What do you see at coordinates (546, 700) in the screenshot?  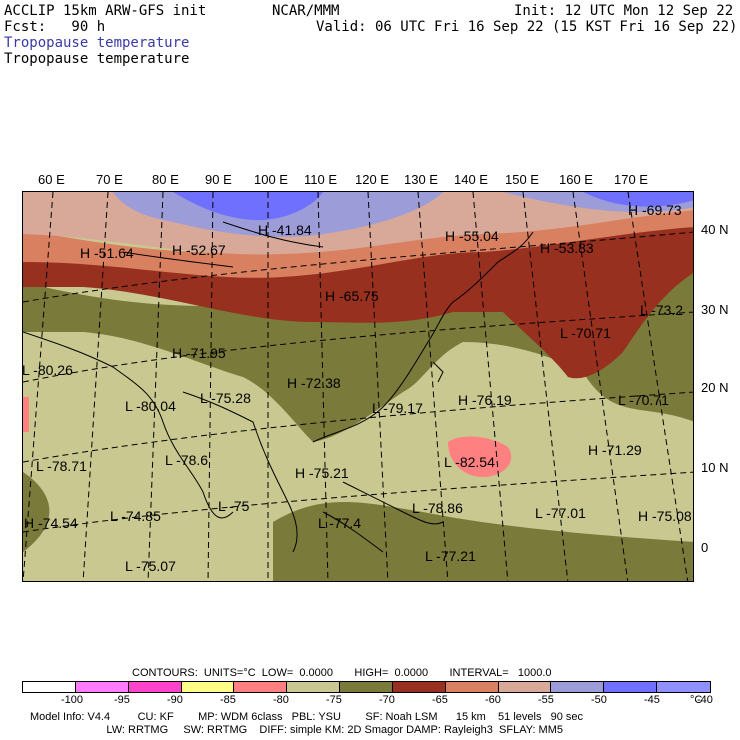 I see `color-scale-tick: -55` at bounding box center [546, 700].